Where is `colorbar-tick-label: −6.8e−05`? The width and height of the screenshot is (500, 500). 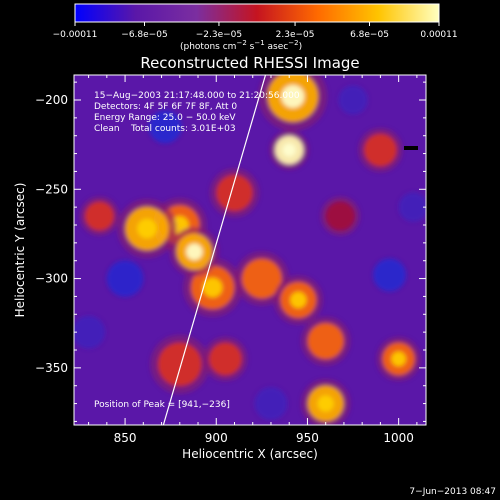
colorbar-tick-label: −6.8e−05 is located at coordinates (144, 35).